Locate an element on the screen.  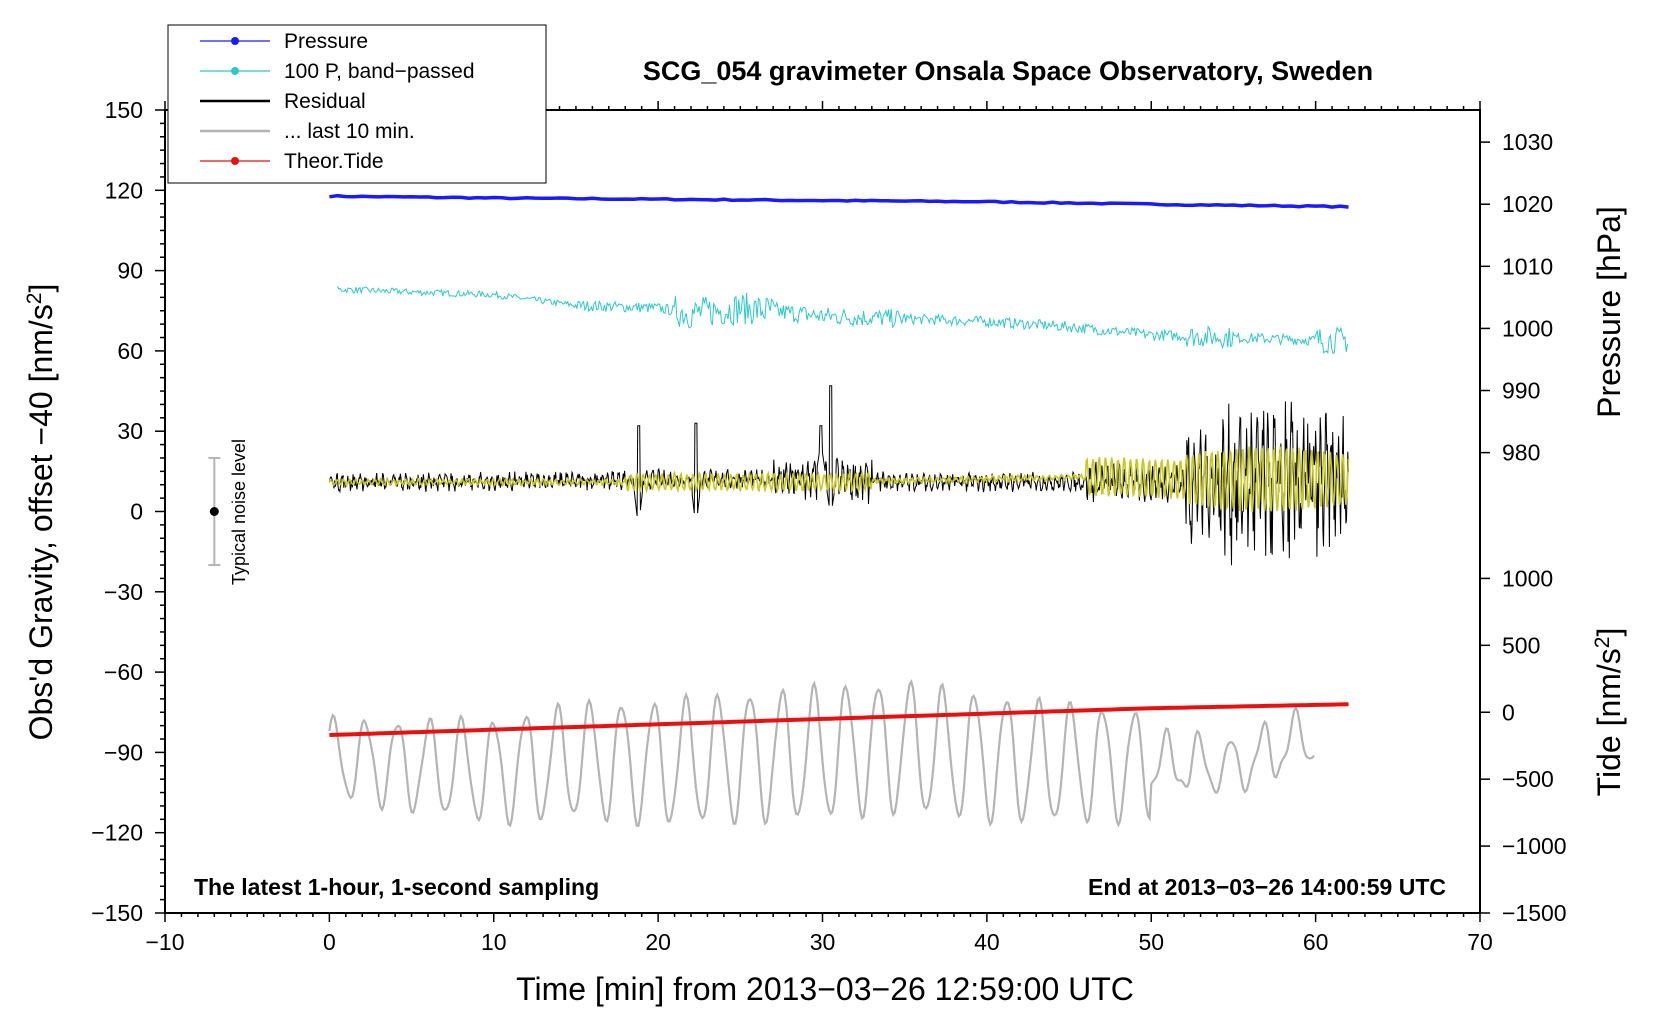
y-tide-tick-label: 0 is located at coordinates (1508, 712).